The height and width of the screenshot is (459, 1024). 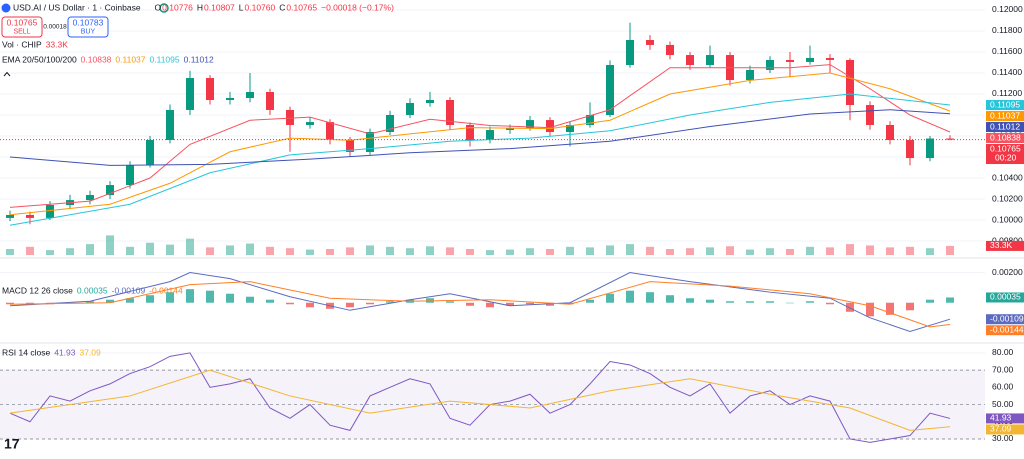 I want to click on buy-button, so click(x=88, y=27).